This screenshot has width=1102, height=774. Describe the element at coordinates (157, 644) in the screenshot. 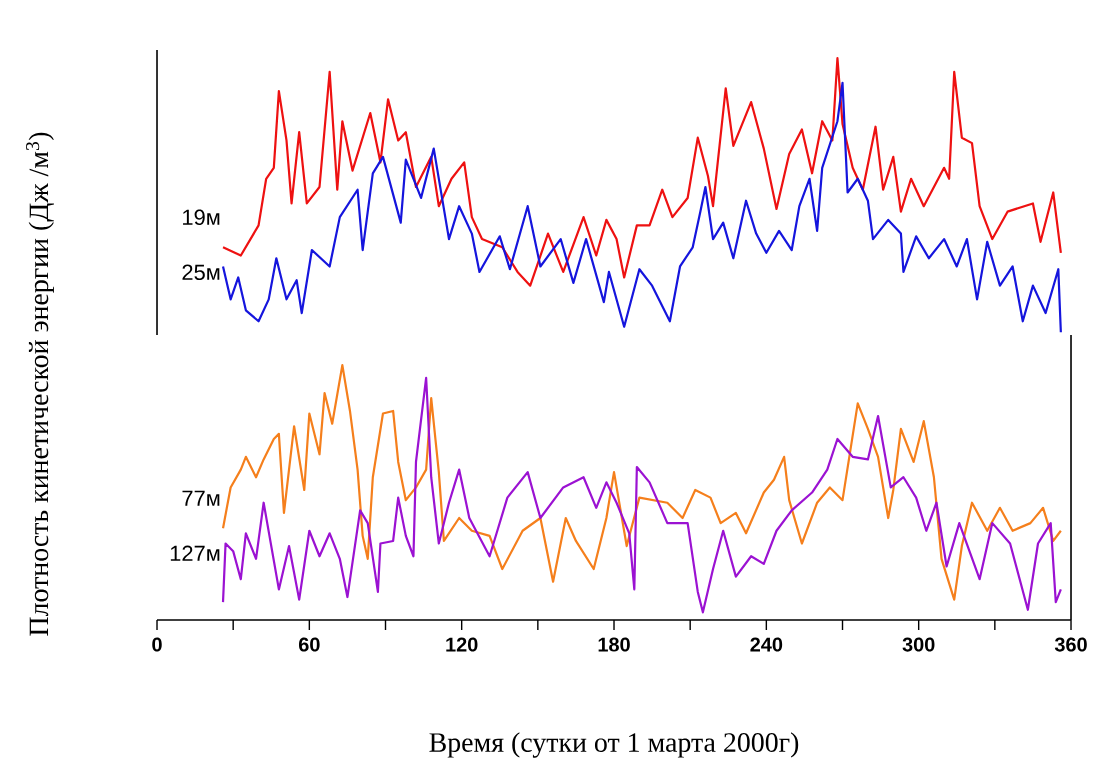

I see `x-tick-label: 0` at that location.